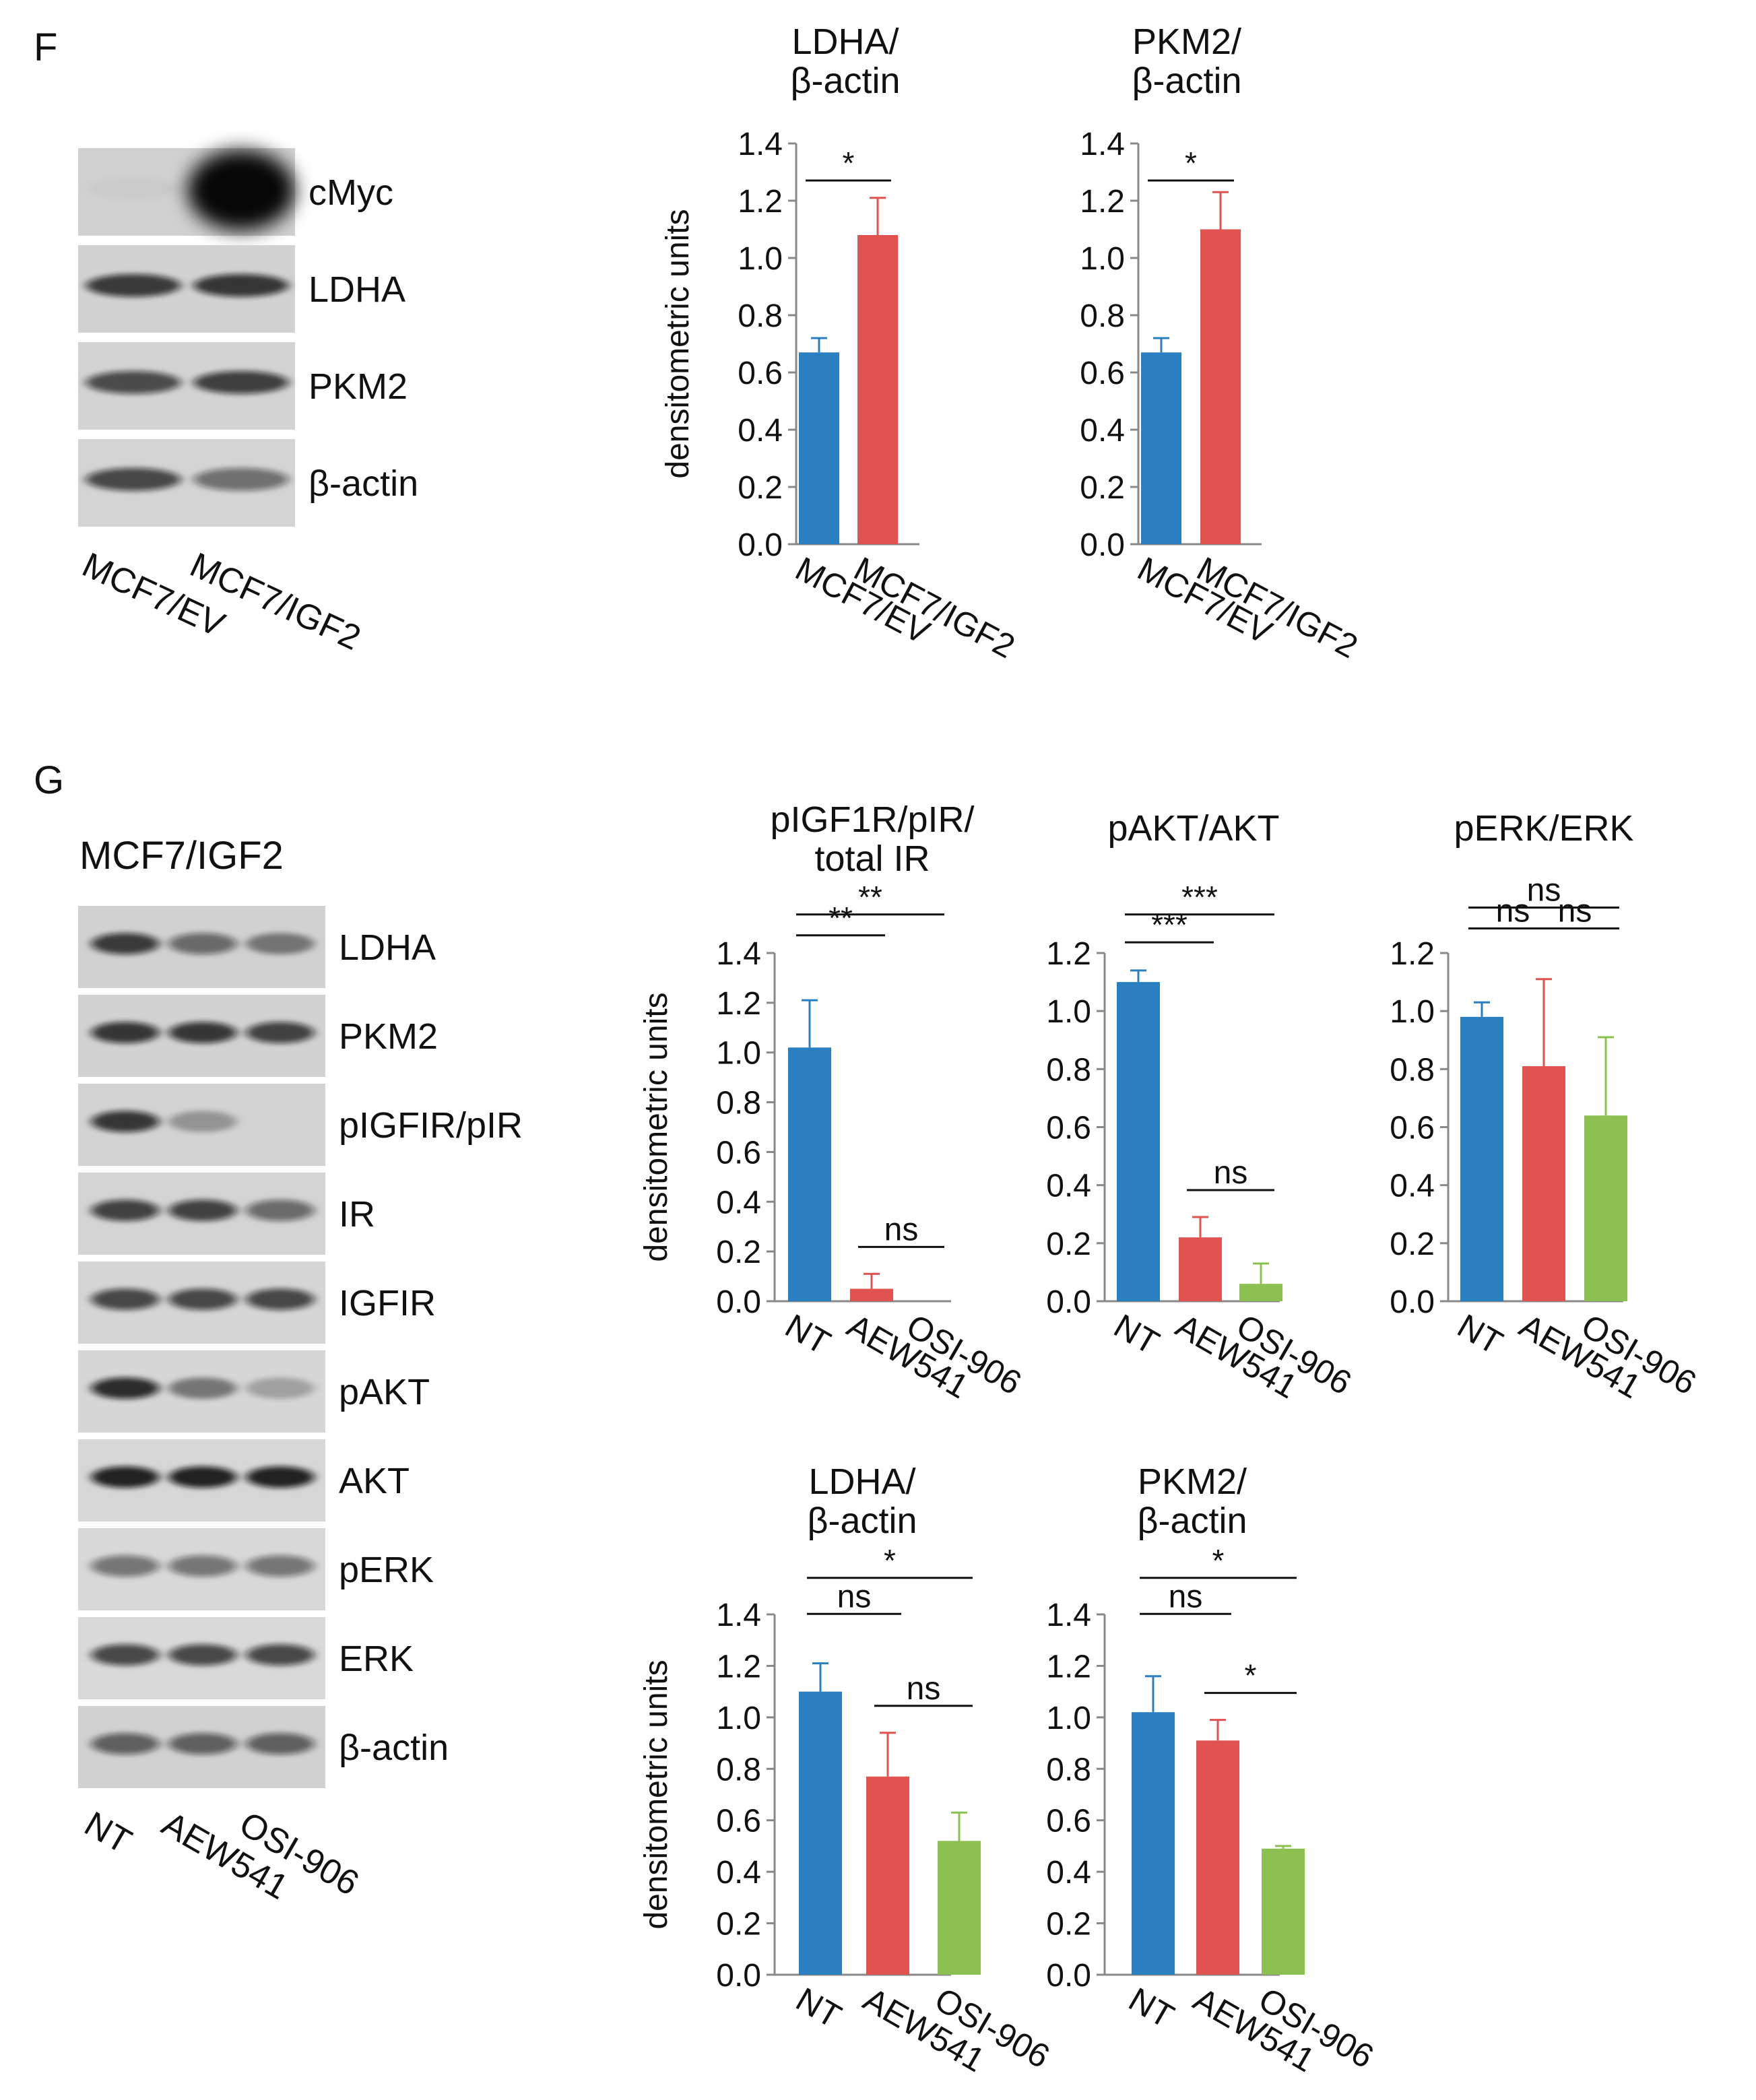 Image resolution: width=1756 pixels, height=2100 pixels. I want to click on blot-row-cmyc: cMyc, so click(236, 192).